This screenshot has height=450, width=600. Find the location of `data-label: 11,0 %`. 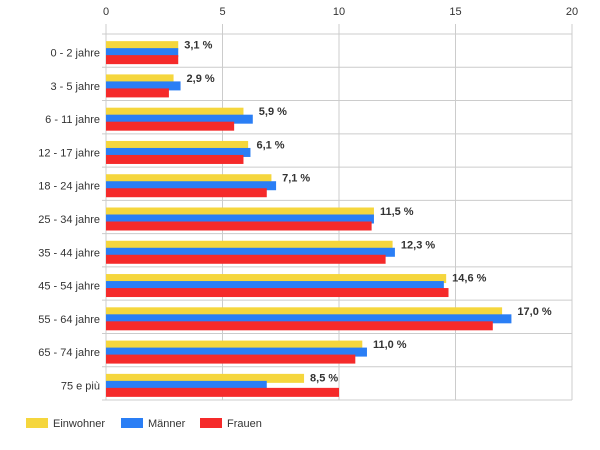

data-label: 11,0 % is located at coordinates (390, 345).